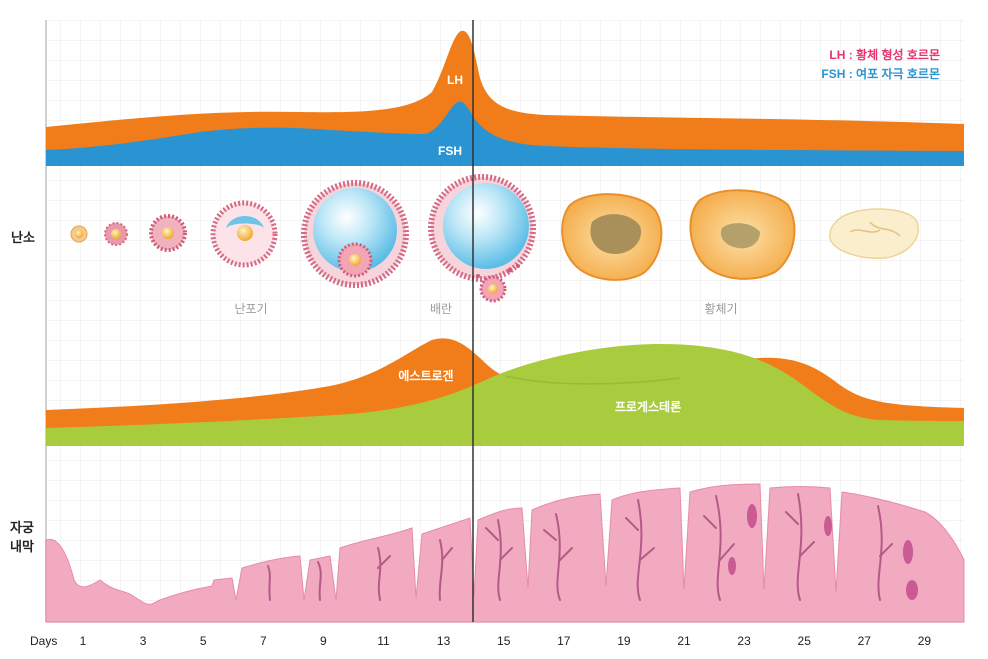 Image resolution: width=988 pixels, height=659 pixels. Describe the element at coordinates (593, 380) in the screenshot. I see `progesterone-contour` at that location.